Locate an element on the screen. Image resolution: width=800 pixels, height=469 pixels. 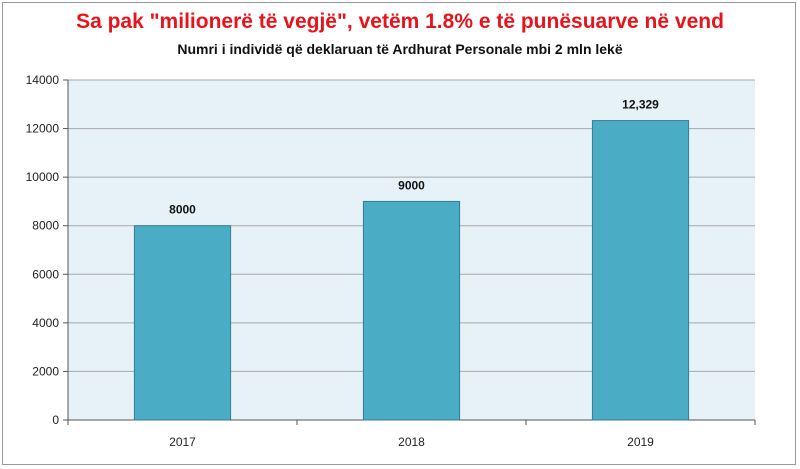
x-tick-label: 2018 is located at coordinates (411, 442).